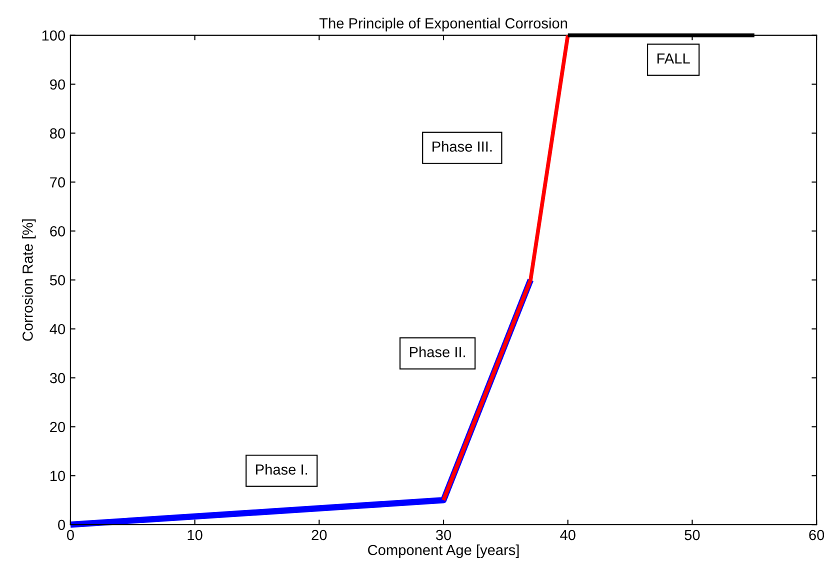 The width and height of the screenshot is (829, 569). Describe the element at coordinates (816, 535) in the screenshot. I see `x-tick-label: 60` at that location.